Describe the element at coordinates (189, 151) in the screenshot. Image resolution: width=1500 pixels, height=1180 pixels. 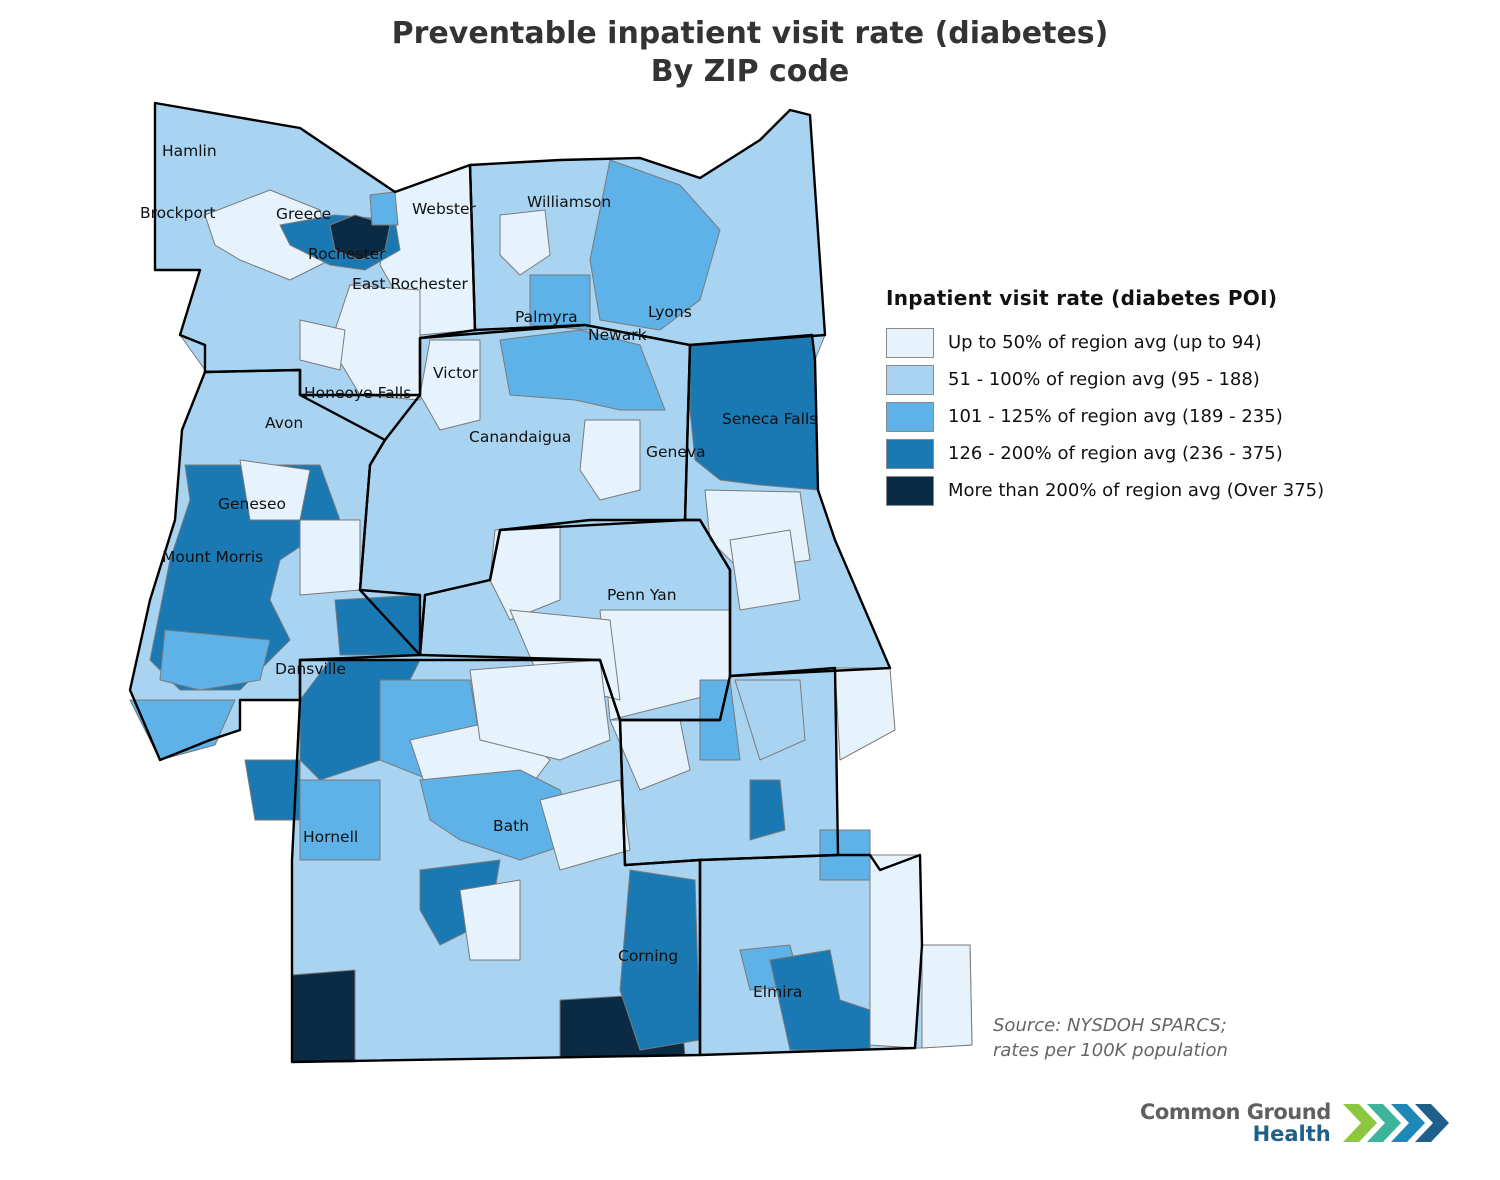
I see `place-label: Hamlin` at that location.